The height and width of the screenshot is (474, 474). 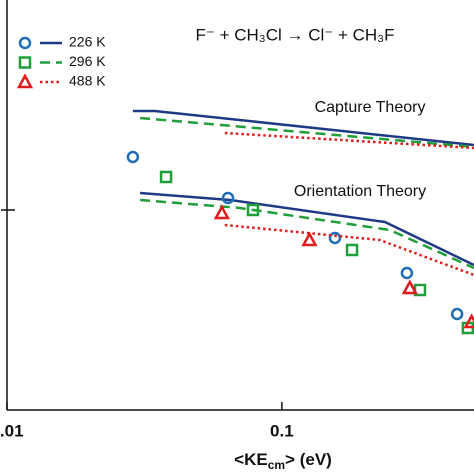 What do you see at coordinates (295, 34) in the screenshot?
I see `chart-title: F⁻ + CH₃Cl → Cl⁻ + CH₃F` at bounding box center [295, 34].